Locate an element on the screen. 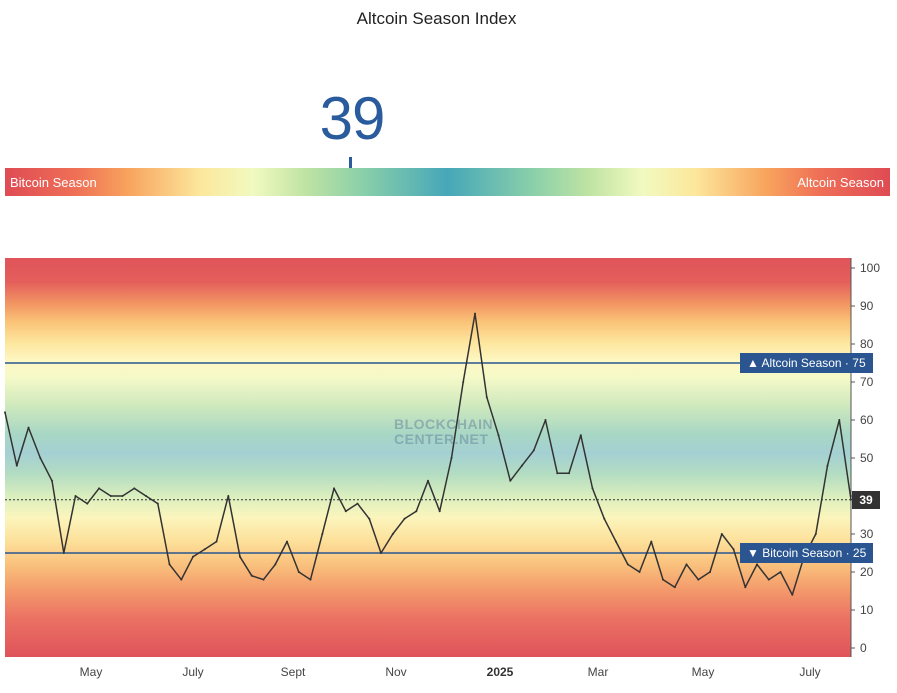  x-tick-label: Sept is located at coordinates (293, 672).